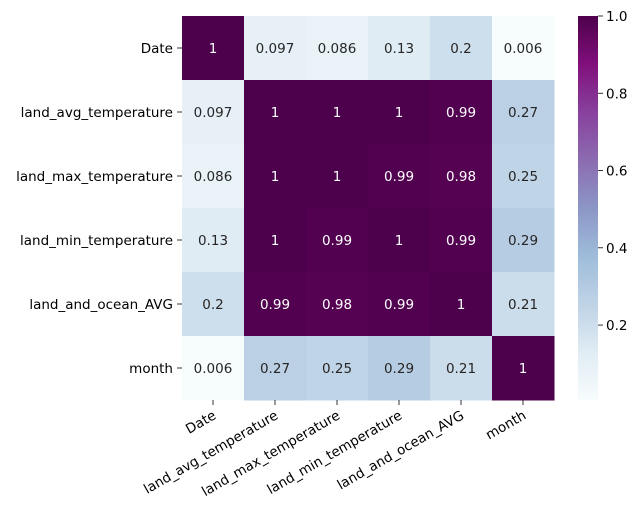 This screenshot has height=513, width=637. I want to click on colorbar-tick-label: 0.6, so click(616, 172).